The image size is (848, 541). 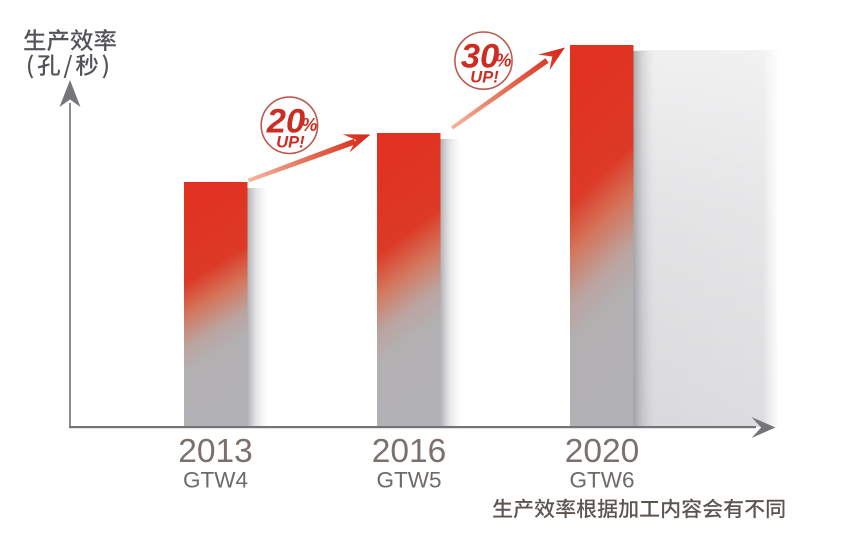 I want to click on svg-text: 20, so click(x=285, y=121).